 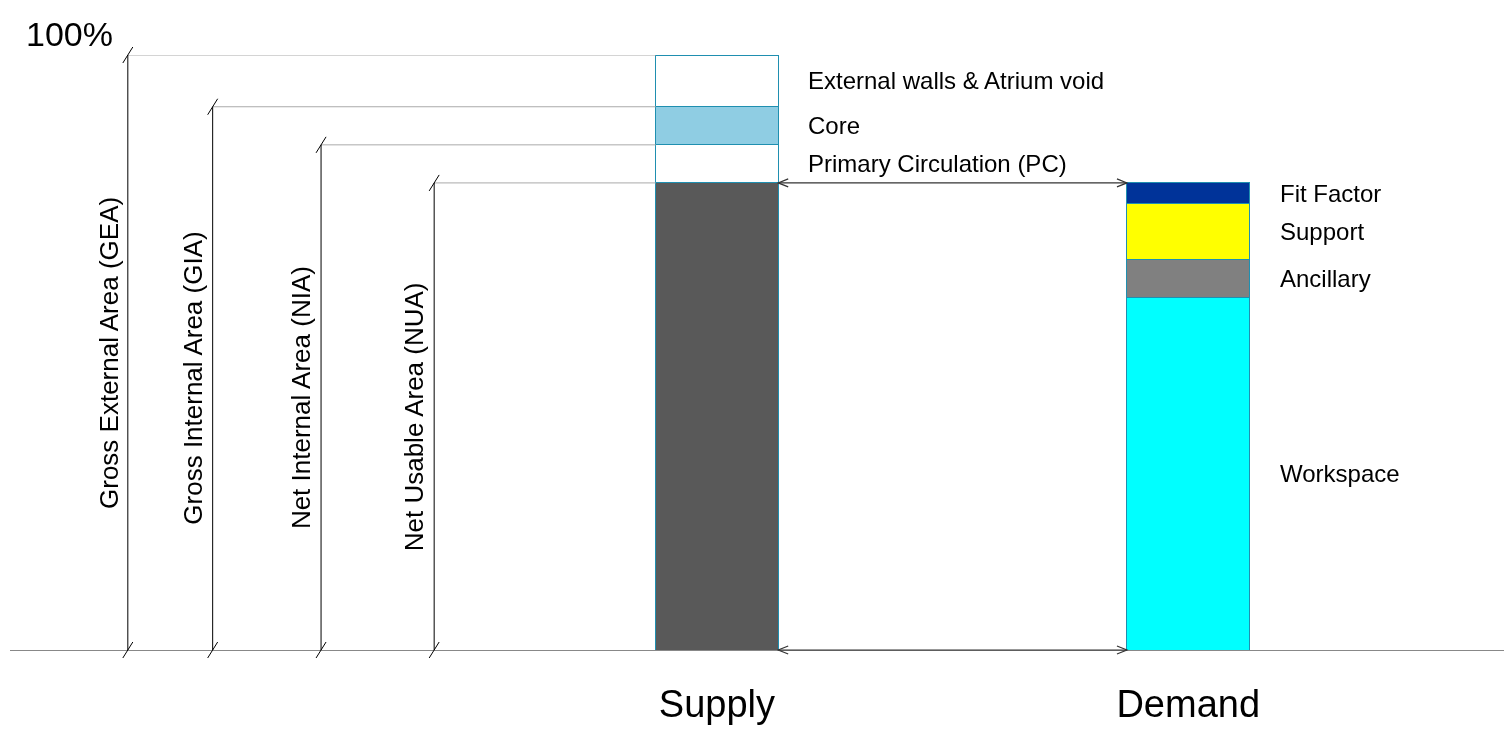 I want to click on x-tick-label: Supply, so click(x=717, y=703).